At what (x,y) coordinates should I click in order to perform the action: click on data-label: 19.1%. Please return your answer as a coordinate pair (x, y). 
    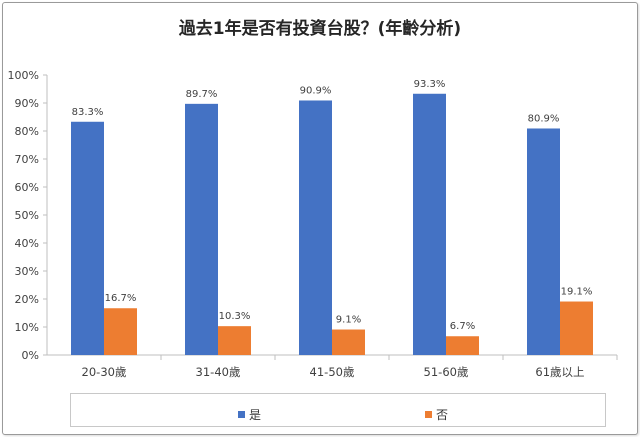
    Looking at the image, I should click on (577, 292).